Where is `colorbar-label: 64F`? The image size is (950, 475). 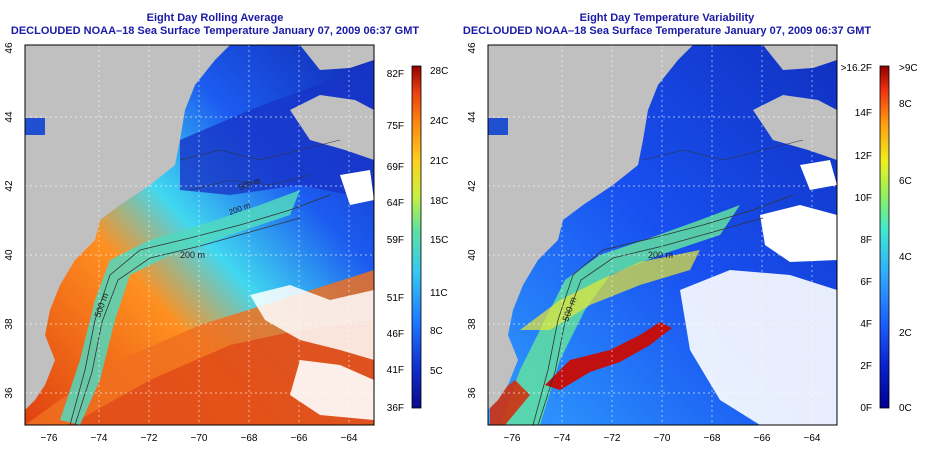
colorbar-label: 64F is located at coordinates (395, 203).